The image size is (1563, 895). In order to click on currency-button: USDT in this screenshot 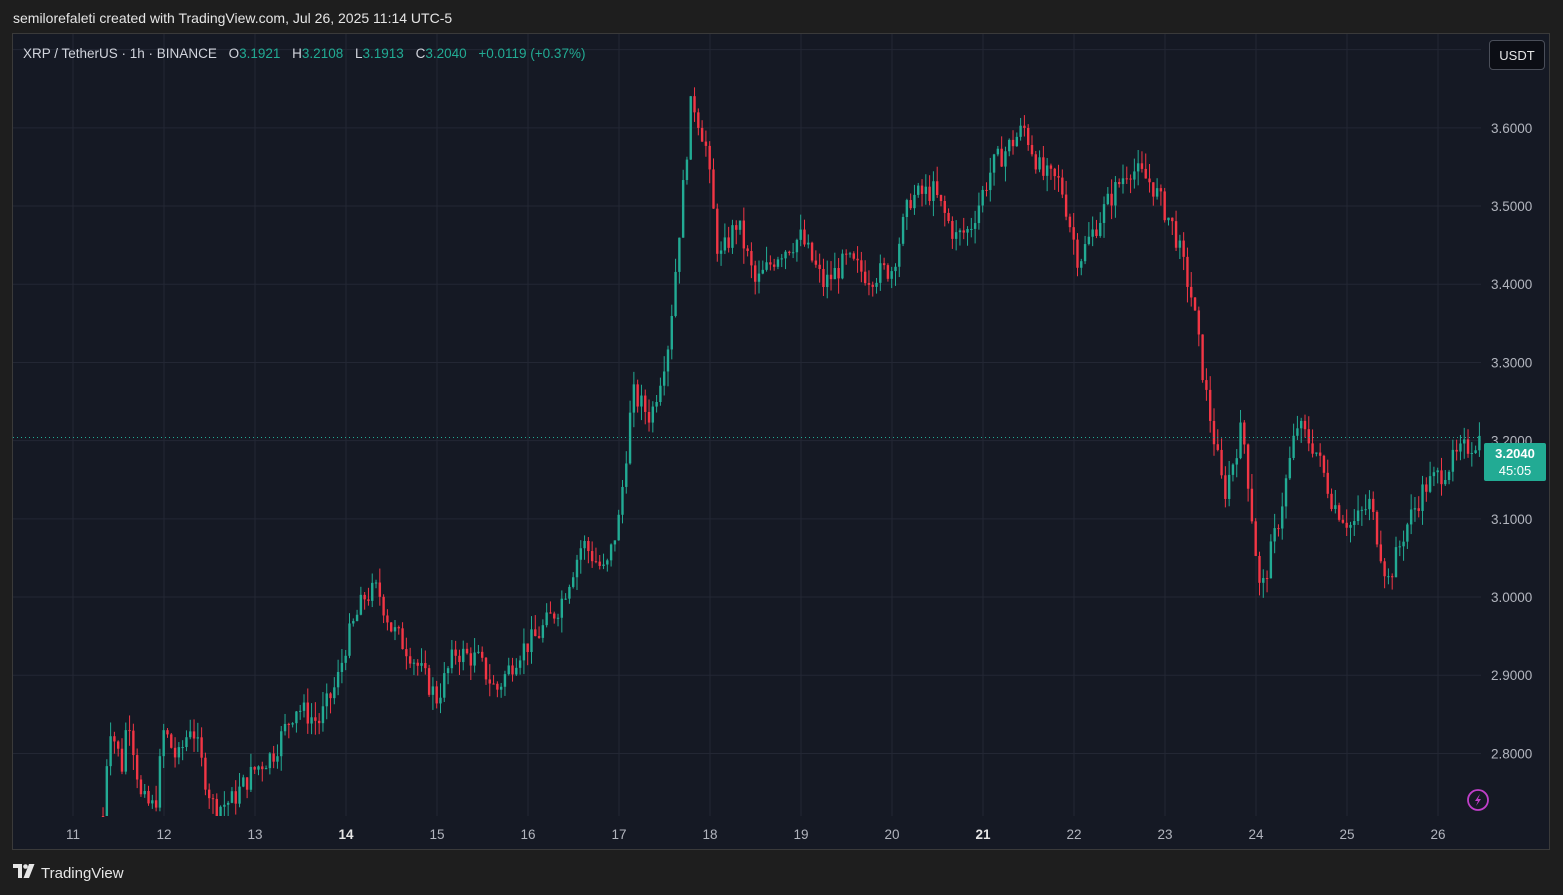, I will do `click(1517, 55)`.